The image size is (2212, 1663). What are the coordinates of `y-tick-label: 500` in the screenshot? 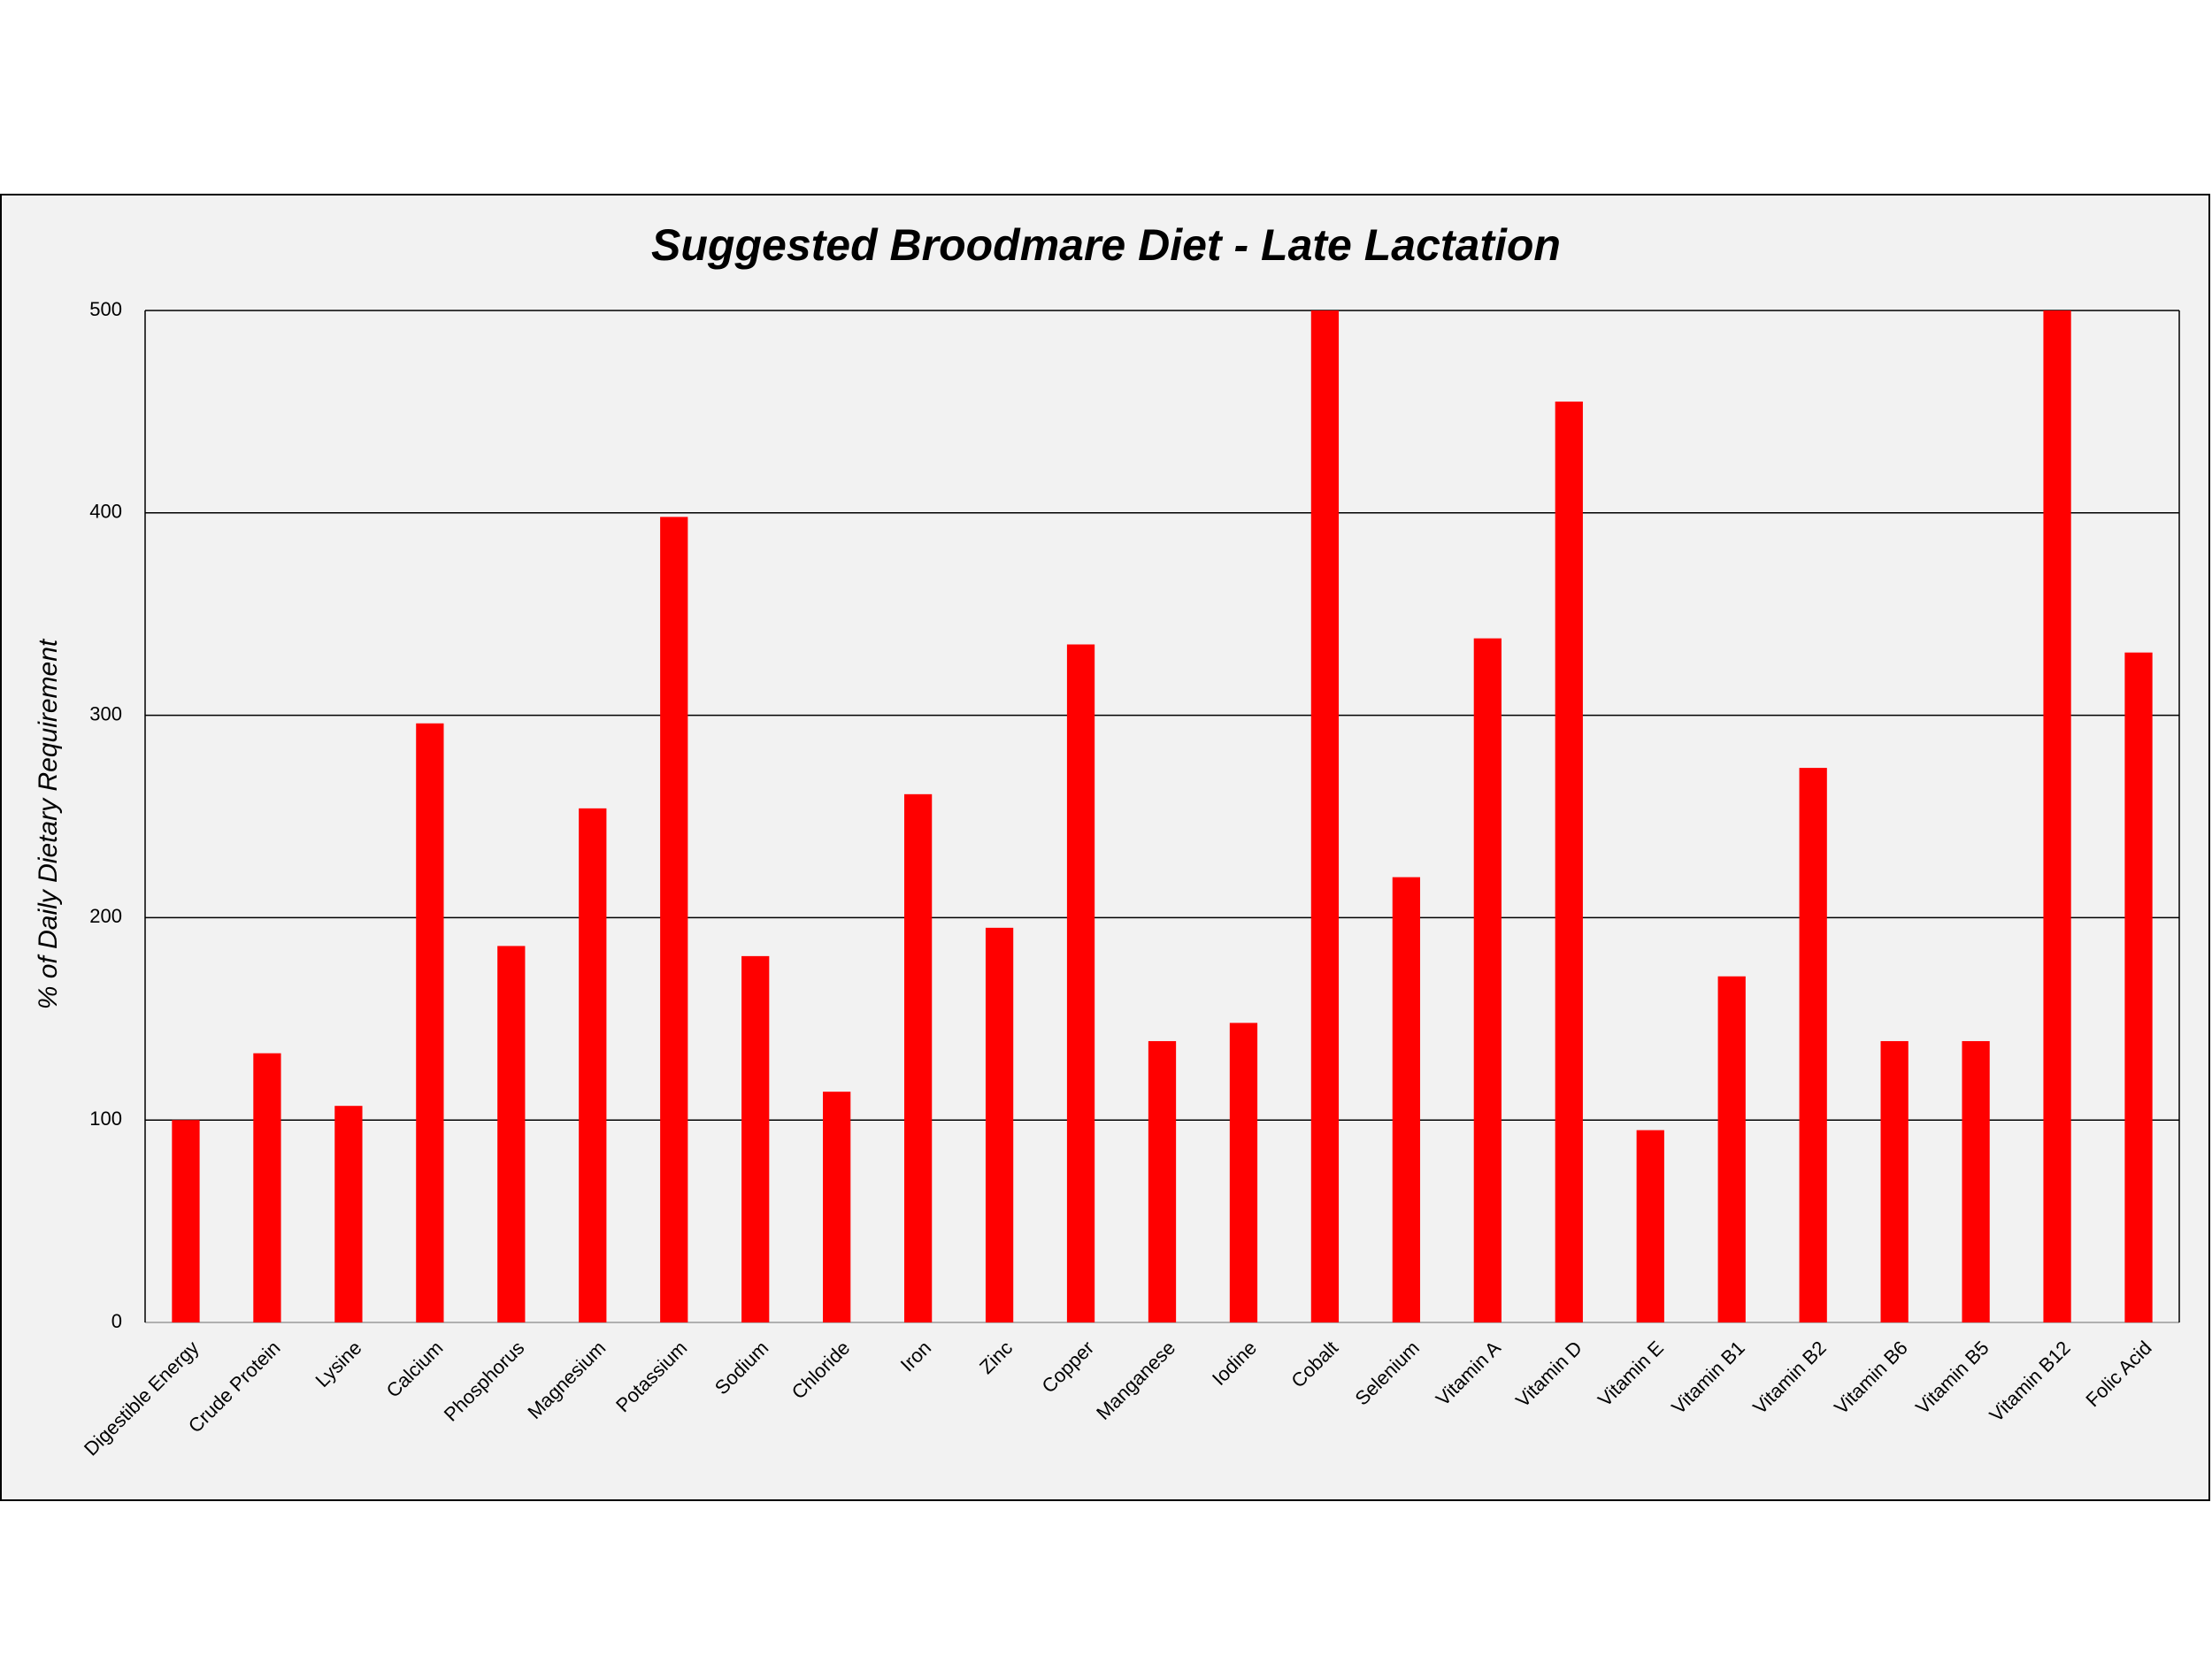 It's located at (106, 309).